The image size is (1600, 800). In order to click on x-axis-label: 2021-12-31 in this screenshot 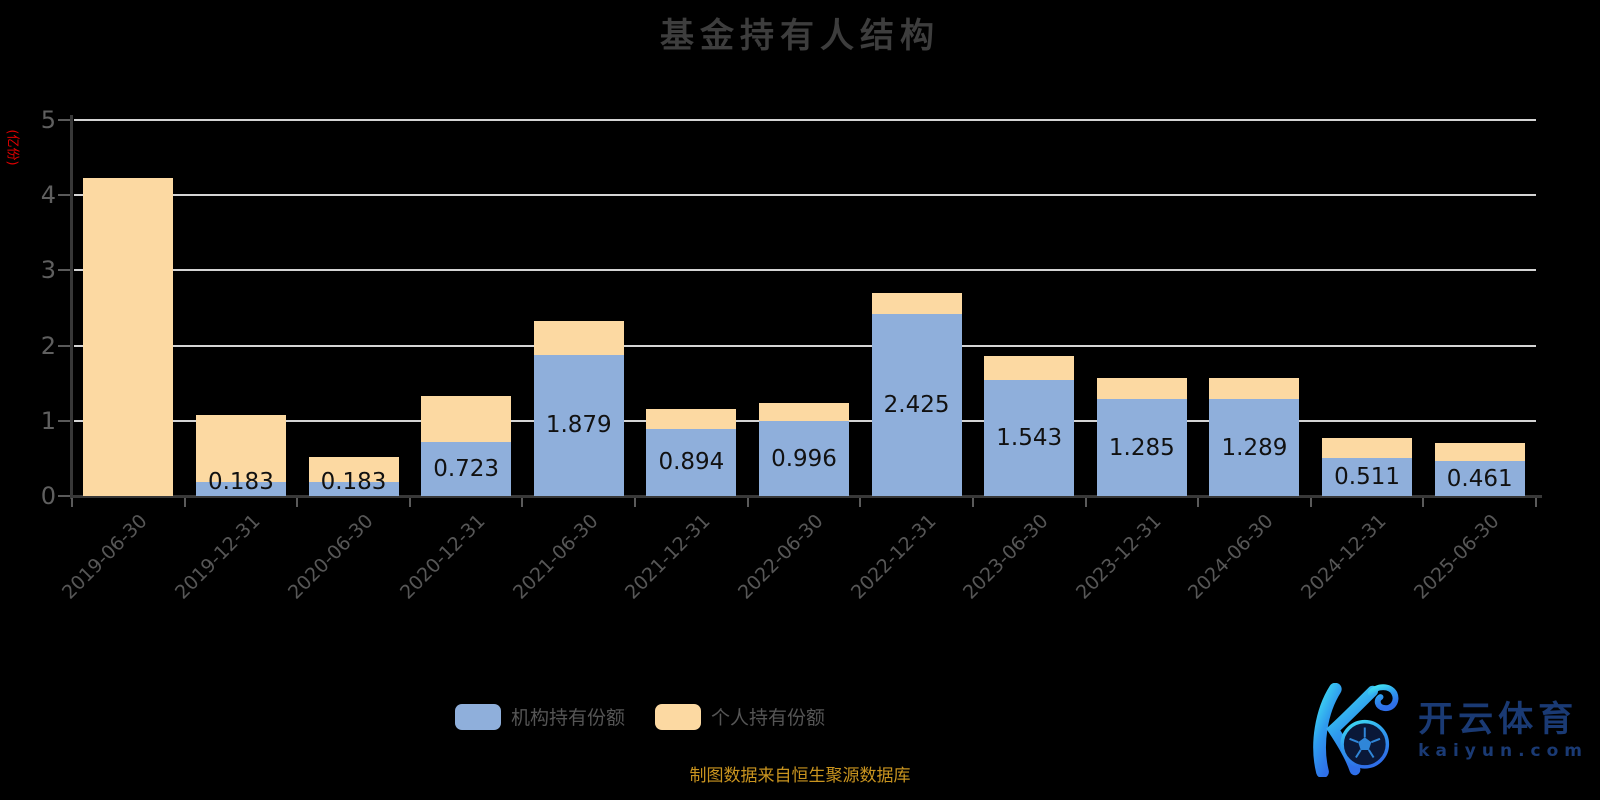, I will do `click(668, 557)`.